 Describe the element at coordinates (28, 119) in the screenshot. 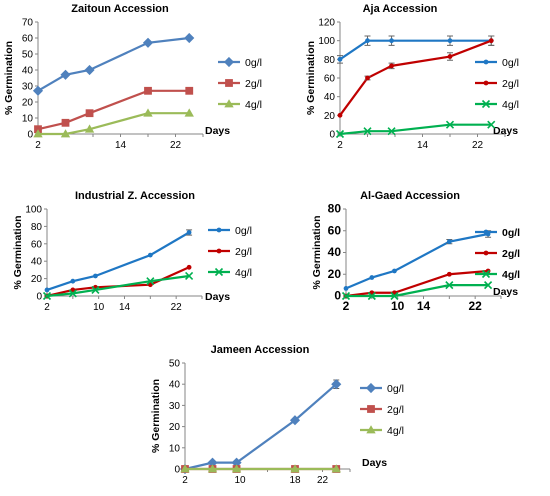

I see `y-tick-label: 10` at that location.